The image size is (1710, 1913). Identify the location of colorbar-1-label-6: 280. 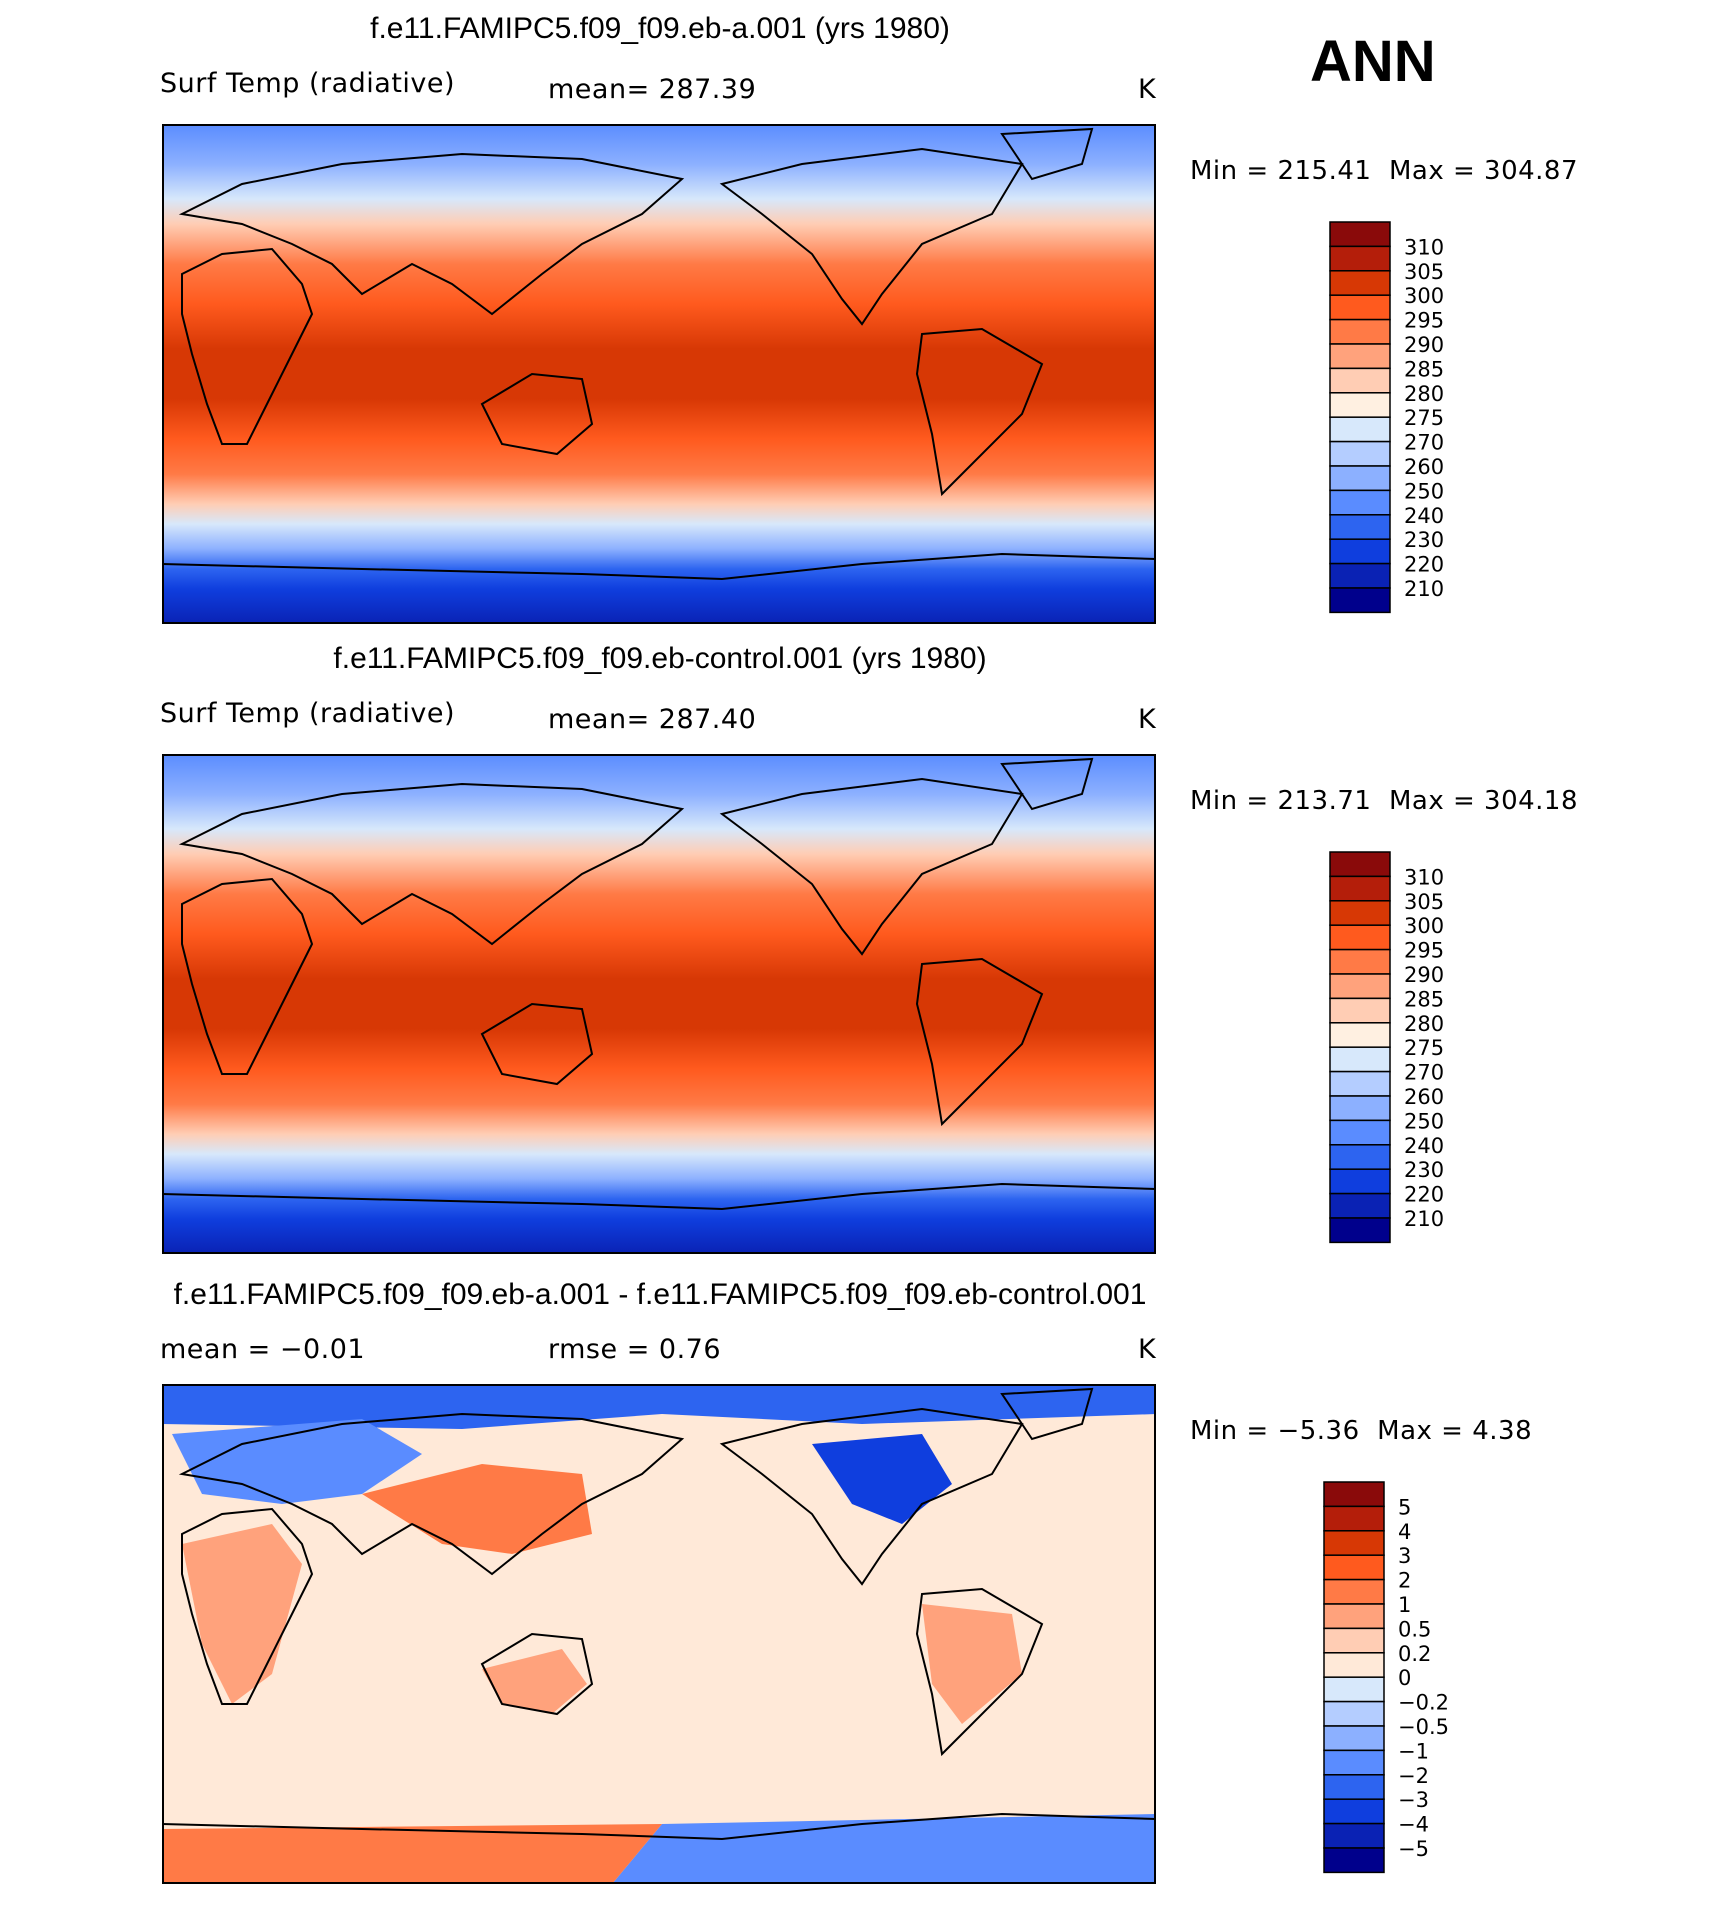
(1424, 394).